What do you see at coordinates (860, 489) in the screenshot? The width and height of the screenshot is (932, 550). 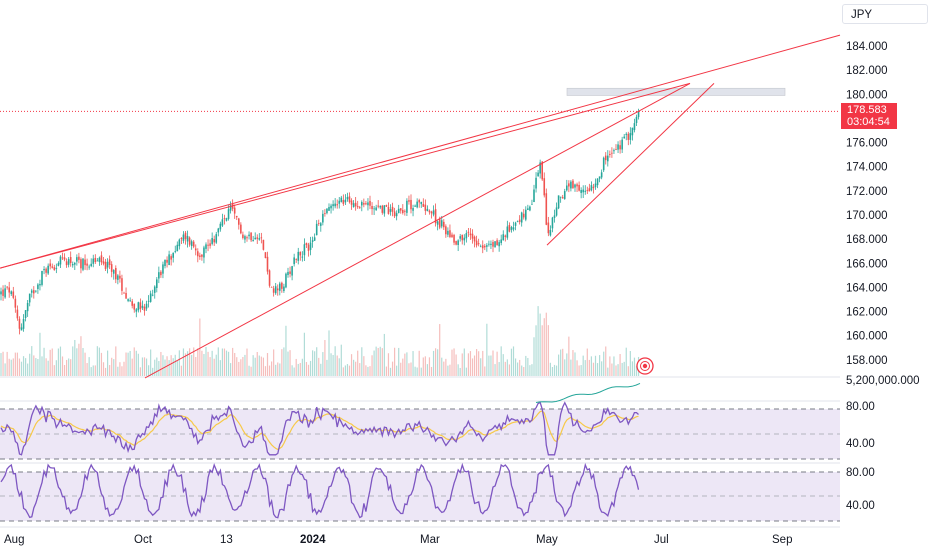 I see `stoch-rsi-axis: 80.00 40.00` at bounding box center [860, 489].